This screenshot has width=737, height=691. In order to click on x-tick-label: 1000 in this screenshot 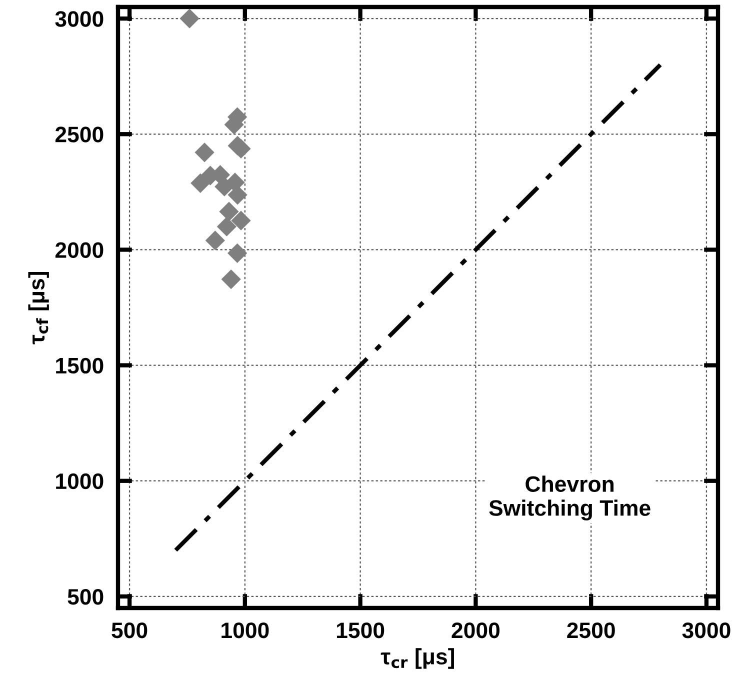, I will do `click(245, 630)`.